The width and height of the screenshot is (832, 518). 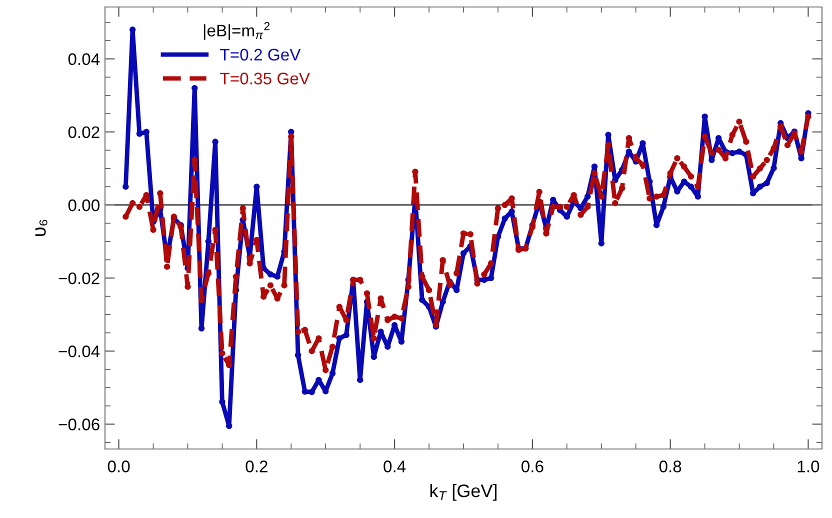 I want to click on x-tick-label: 0.6, so click(x=533, y=466).